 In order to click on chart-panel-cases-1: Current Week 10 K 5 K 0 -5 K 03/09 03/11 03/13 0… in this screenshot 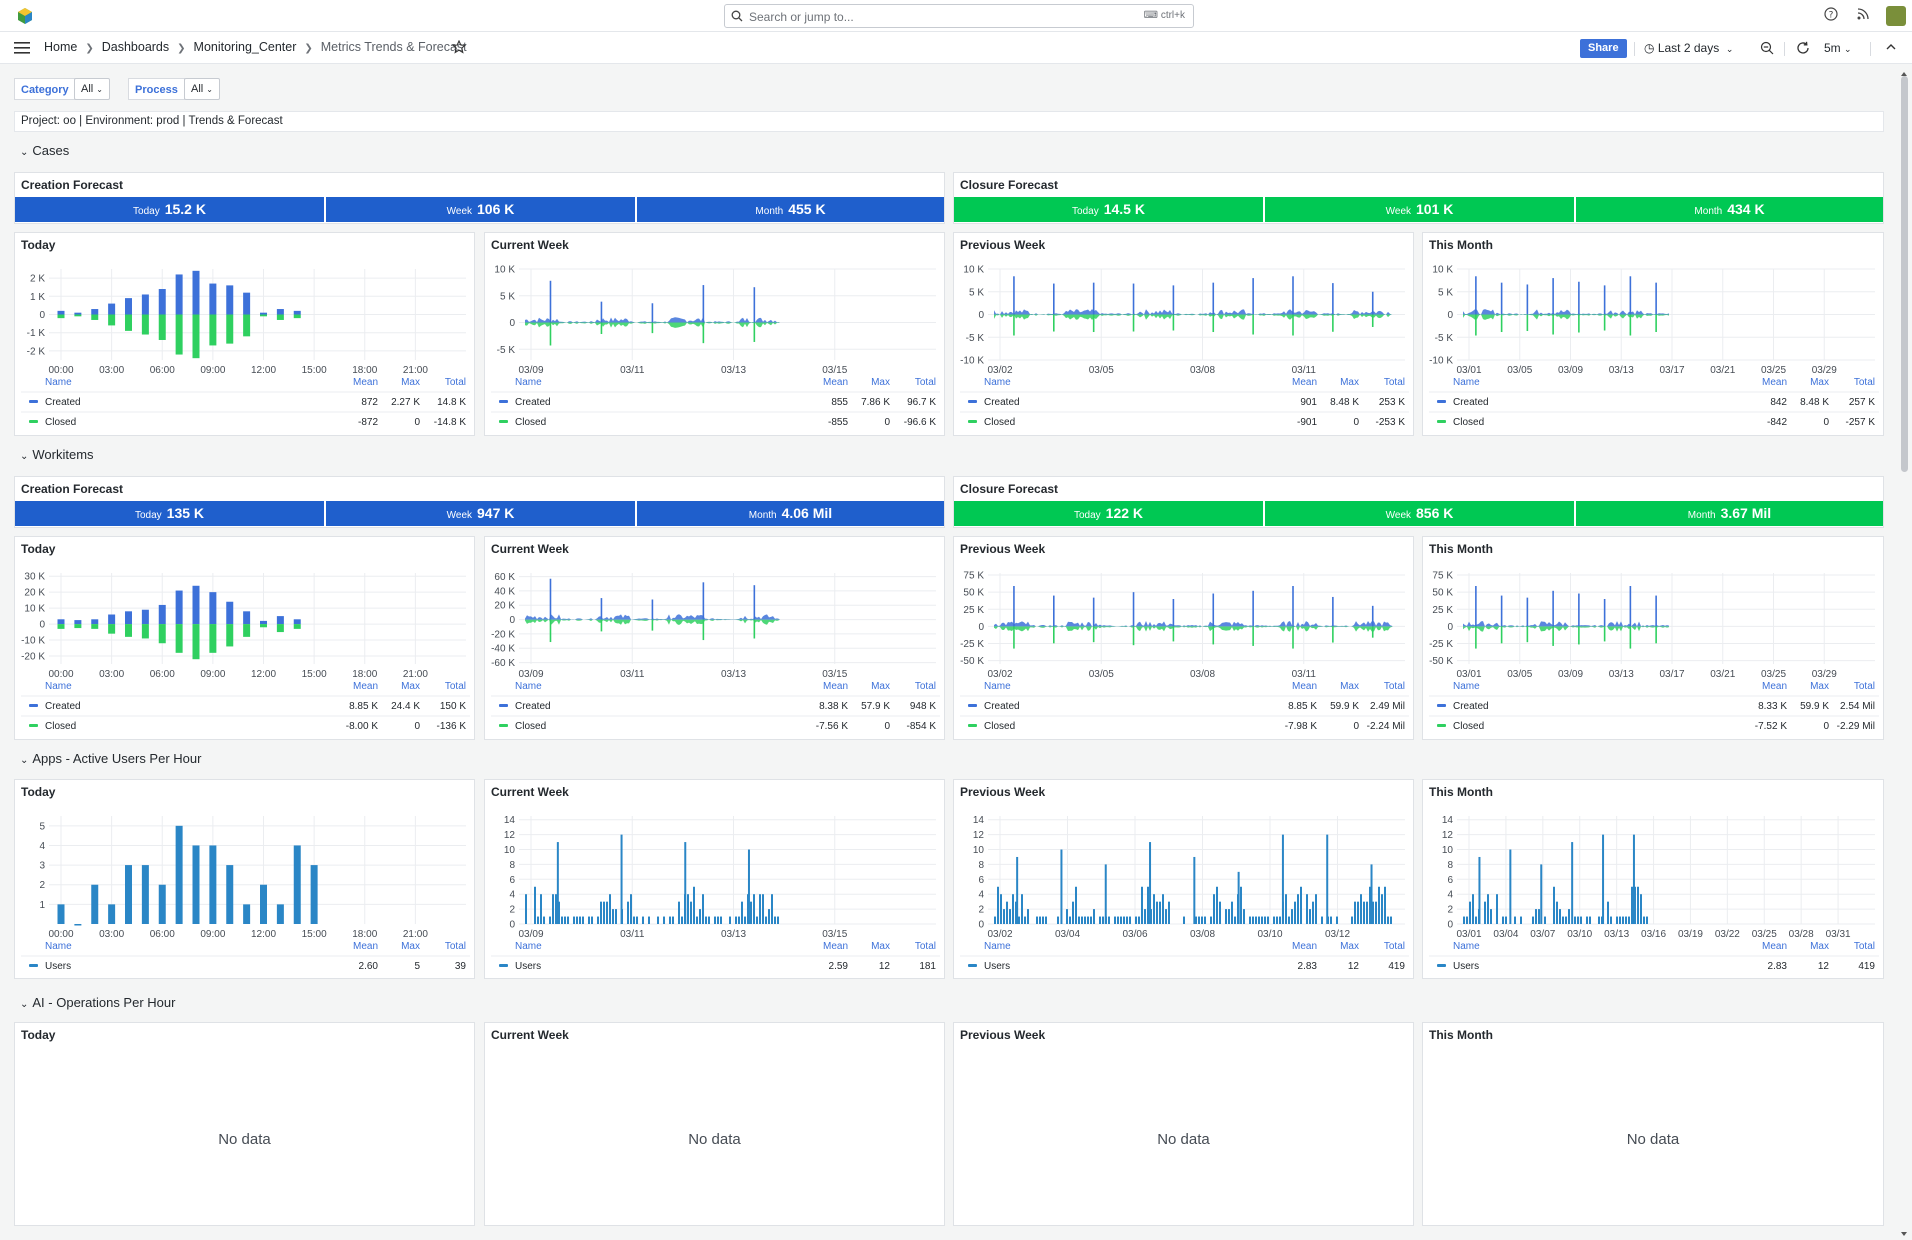, I will do `click(714, 334)`.